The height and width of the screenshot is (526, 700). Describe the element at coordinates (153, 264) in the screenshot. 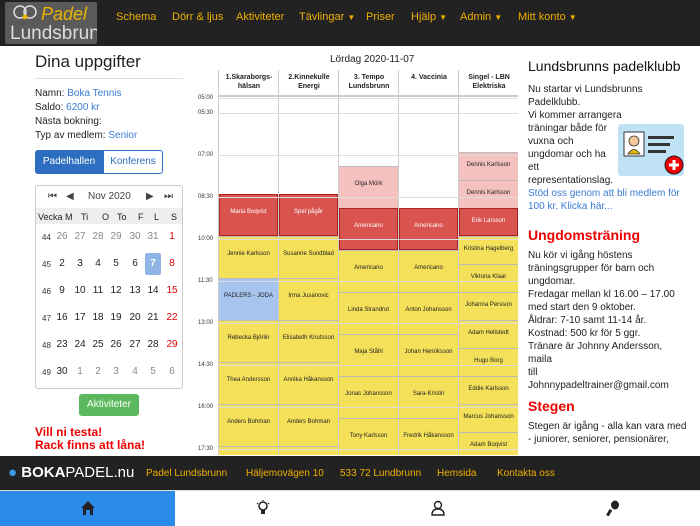

I see `calendar-day: 7` at that location.